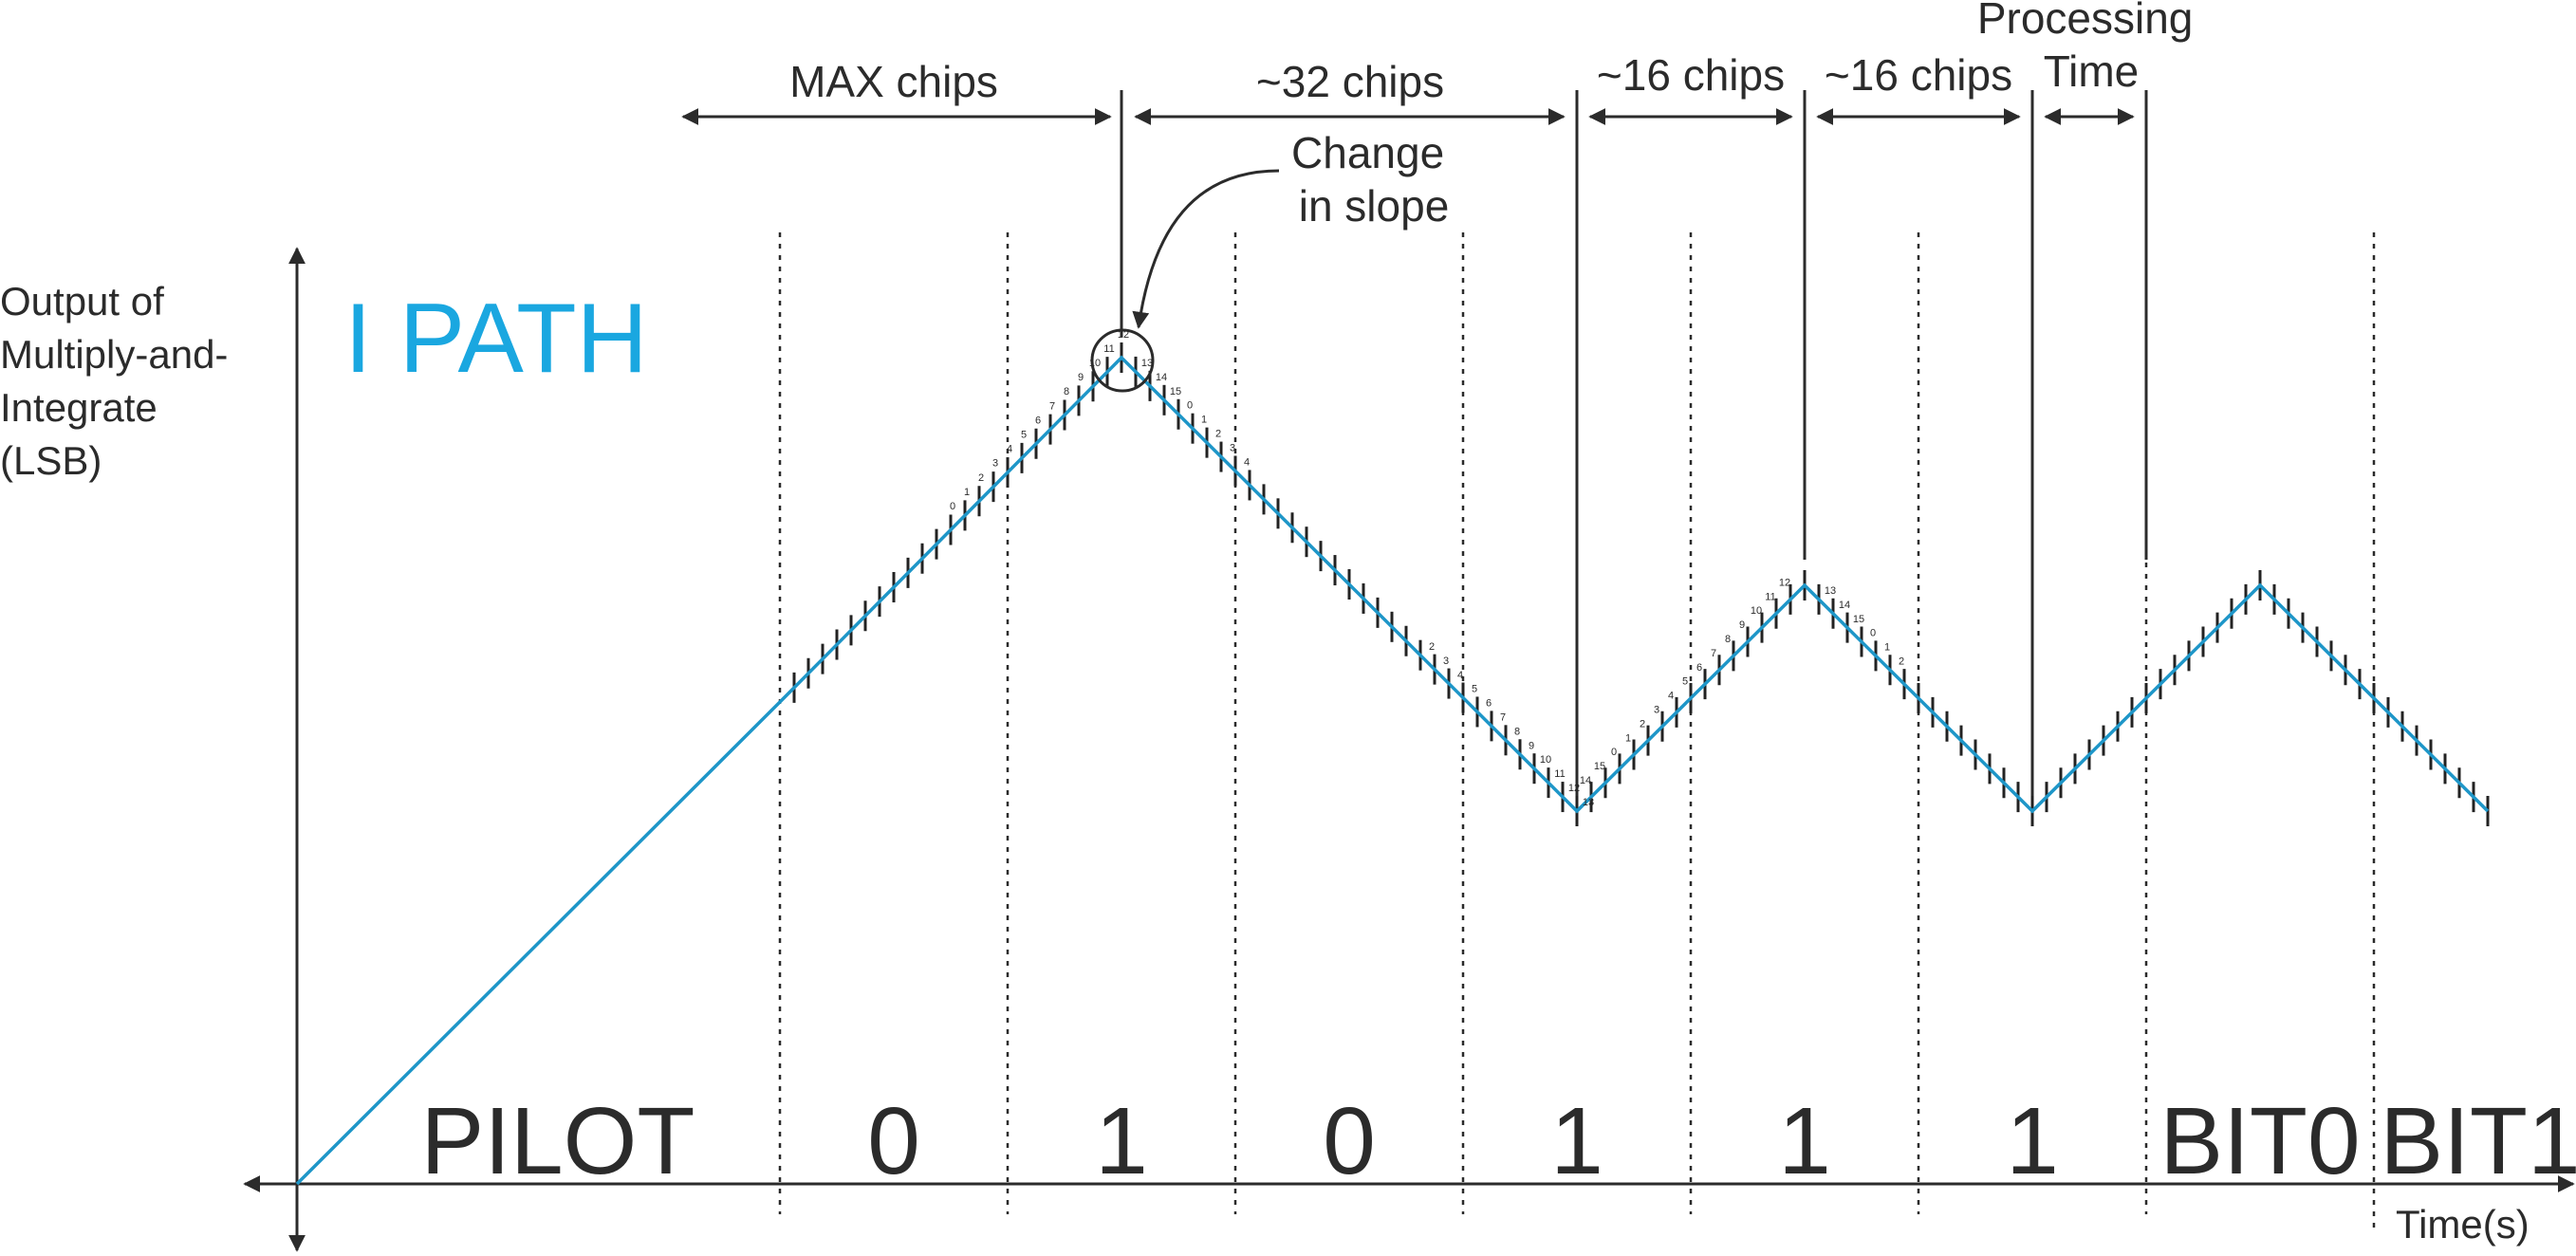 This screenshot has height=1256, width=2576. What do you see at coordinates (1671, 696) in the screenshot?
I see `chip-number-39: 4` at bounding box center [1671, 696].